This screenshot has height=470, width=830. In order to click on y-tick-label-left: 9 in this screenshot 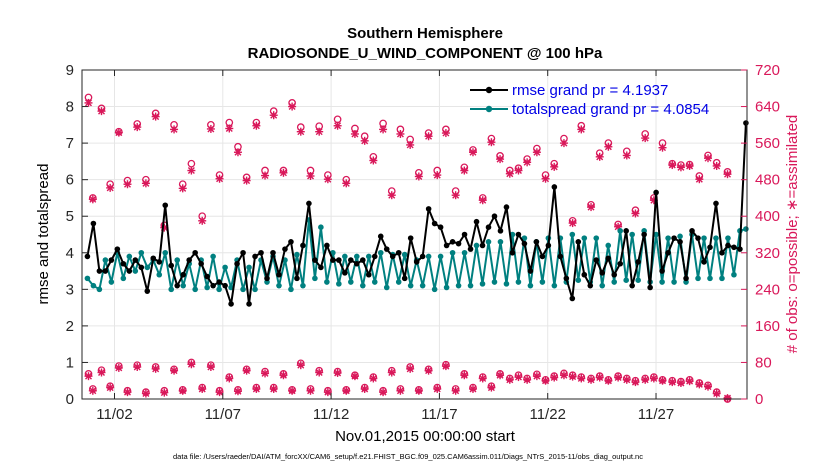, I will do `click(70, 70)`.